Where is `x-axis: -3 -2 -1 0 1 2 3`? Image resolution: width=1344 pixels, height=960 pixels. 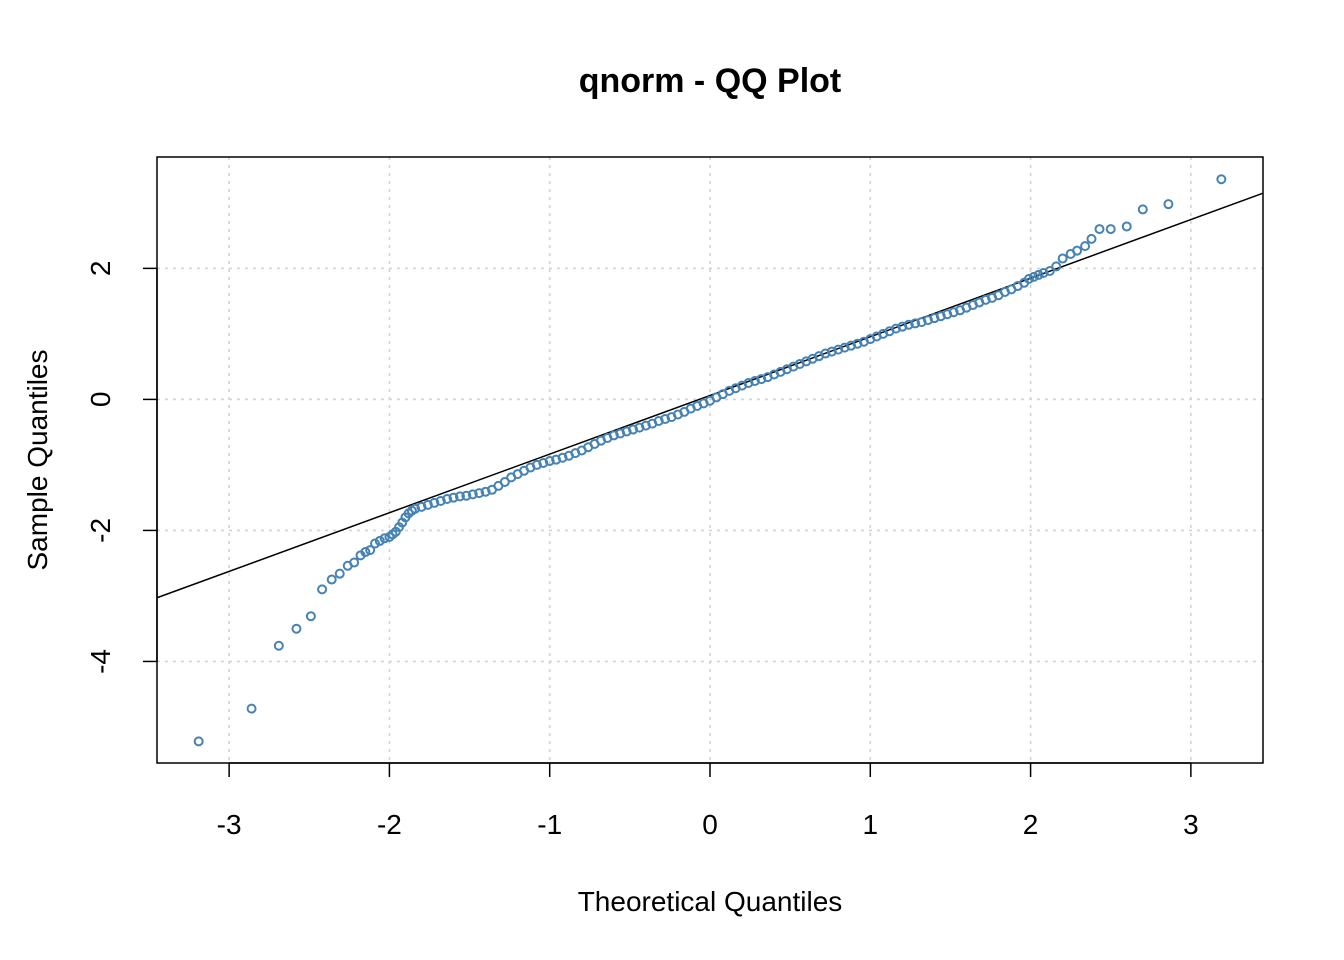
x-axis: -3 -2 -1 0 1 2 3 is located at coordinates (708, 801).